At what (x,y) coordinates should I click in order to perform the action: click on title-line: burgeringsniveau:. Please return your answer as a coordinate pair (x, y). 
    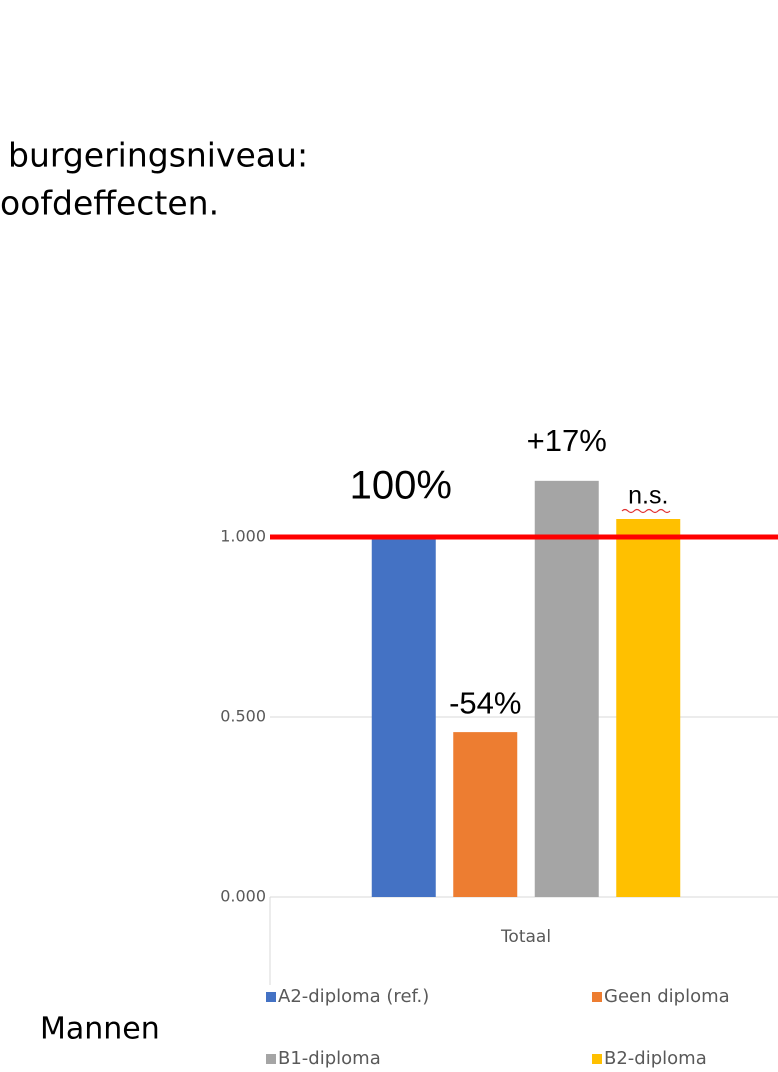
    Looking at the image, I should click on (158, 155).